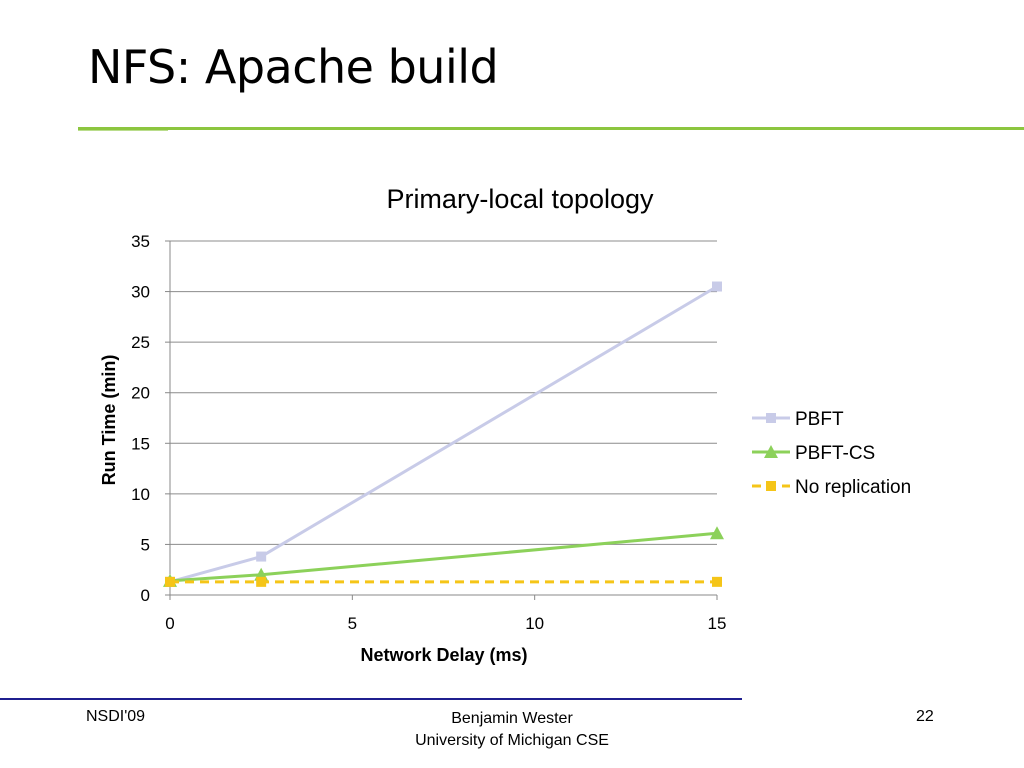 The height and width of the screenshot is (768, 1024). I want to click on title-underline, so click(551, 128).